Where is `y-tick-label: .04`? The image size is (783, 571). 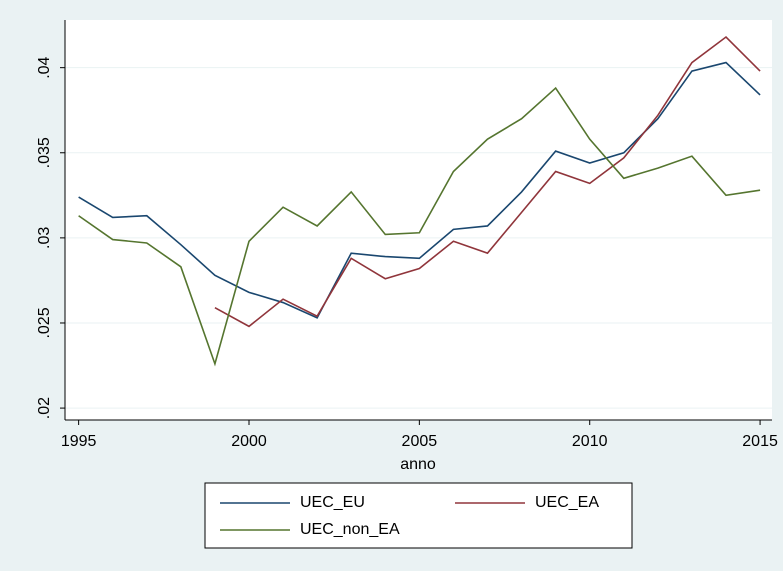
y-tick-label: .04 is located at coordinates (44, 67).